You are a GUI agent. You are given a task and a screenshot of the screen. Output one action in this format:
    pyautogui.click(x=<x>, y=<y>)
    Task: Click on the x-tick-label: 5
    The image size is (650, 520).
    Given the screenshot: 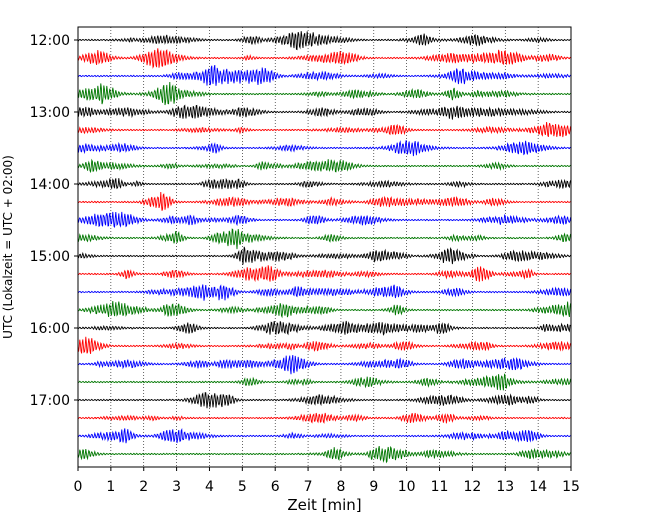 What is the action you would take?
    pyautogui.click(x=242, y=487)
    